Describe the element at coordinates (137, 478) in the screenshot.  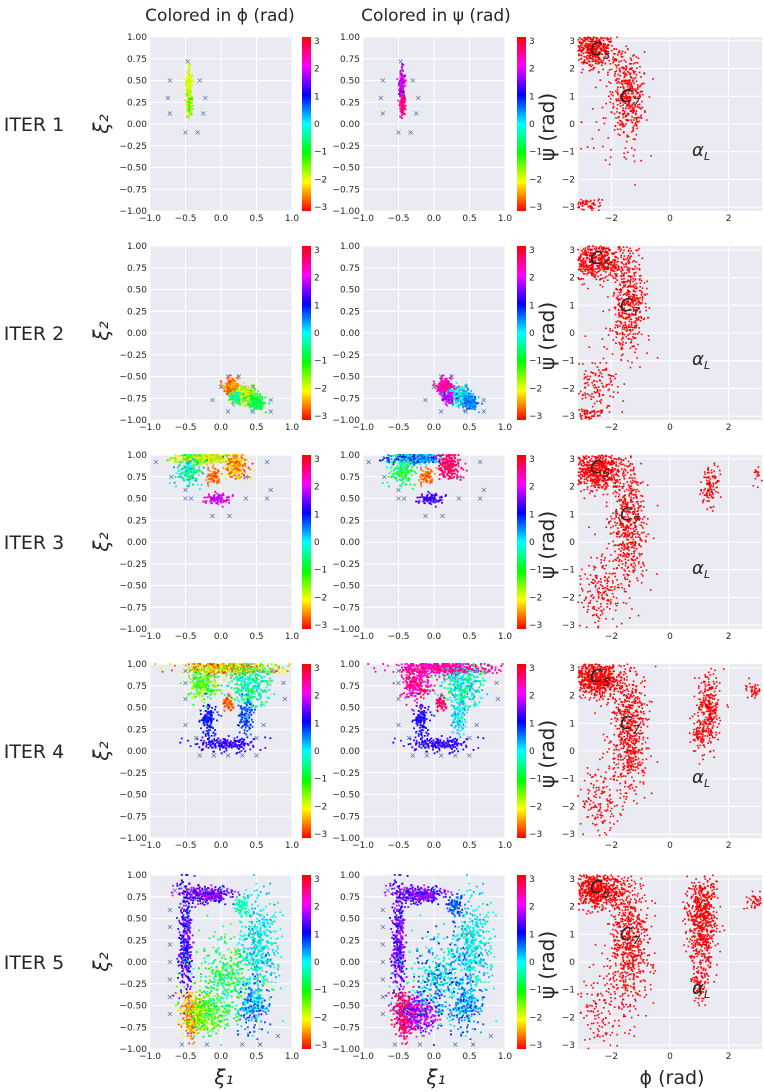
I see `y-tick-label: 0.75` at that location.